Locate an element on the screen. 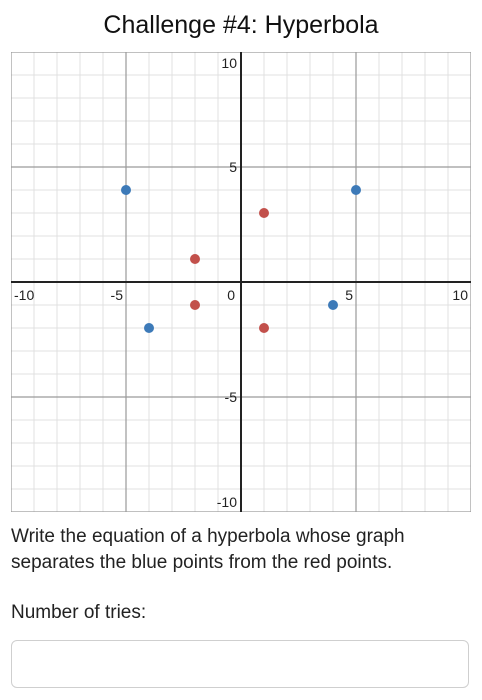 The image size is (482, 700). x-tick-label: 0 is located at coordinates (231, 295).